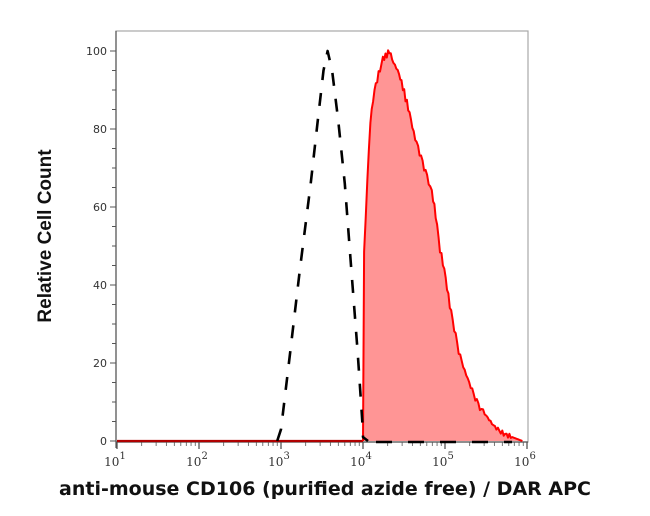 The width and height of the screenshot is (650, 516). I want to click on y-axis-title: Relative Cell Count, so click(45, 236).